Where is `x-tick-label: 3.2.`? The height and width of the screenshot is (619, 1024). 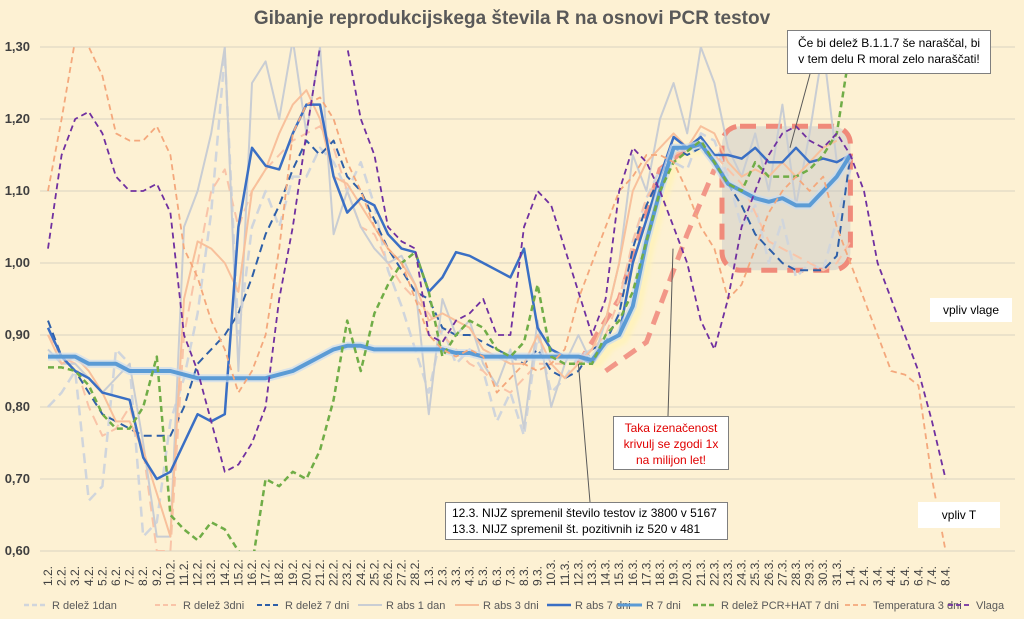 x-tick-label: 3.2. is located at coordinates (75, 576).